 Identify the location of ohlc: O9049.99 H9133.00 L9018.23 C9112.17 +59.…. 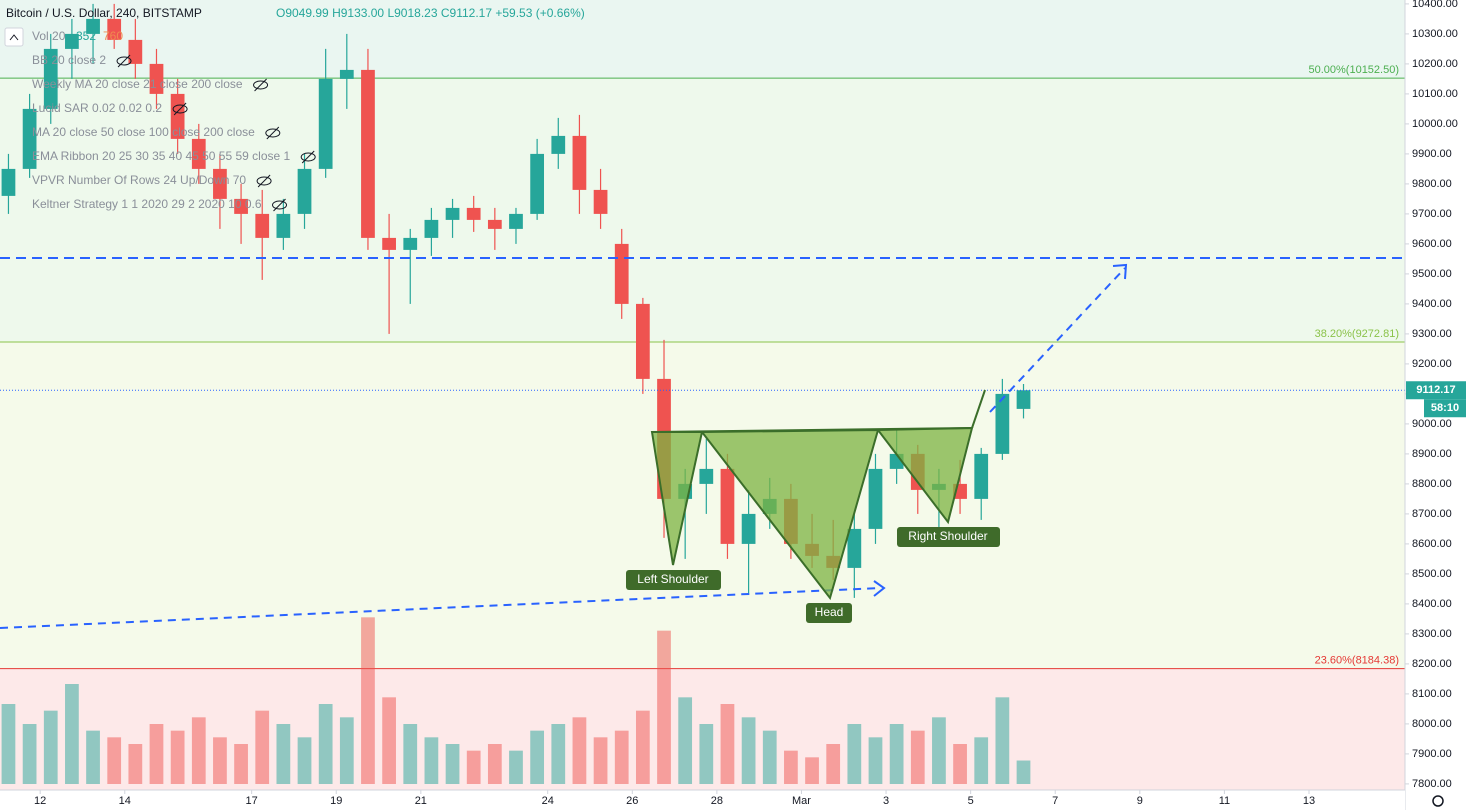
(430, 13).